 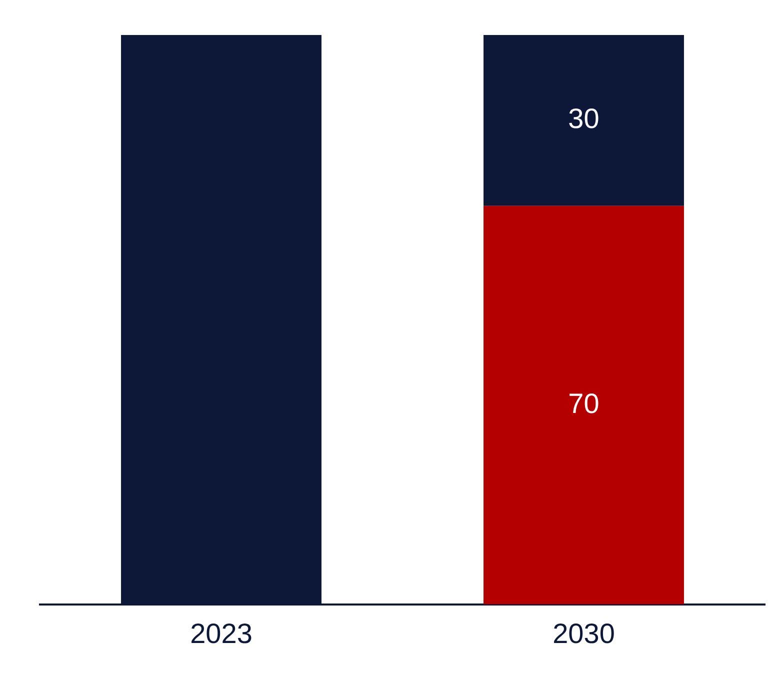 I want to click on x-tick-label: 2023, so click(x=221, y=633).